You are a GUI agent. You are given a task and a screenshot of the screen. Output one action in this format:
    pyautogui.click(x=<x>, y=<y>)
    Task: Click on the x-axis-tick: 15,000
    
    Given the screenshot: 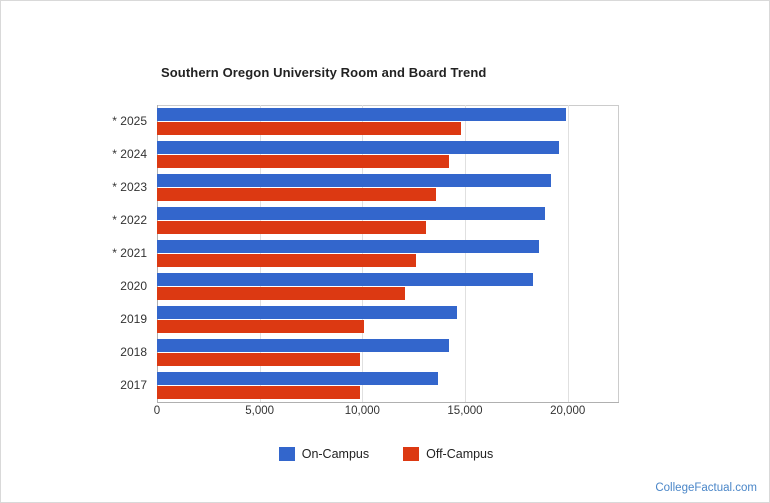 What is the action you would take?
    pyautogui.click(x=465, y=411)
    